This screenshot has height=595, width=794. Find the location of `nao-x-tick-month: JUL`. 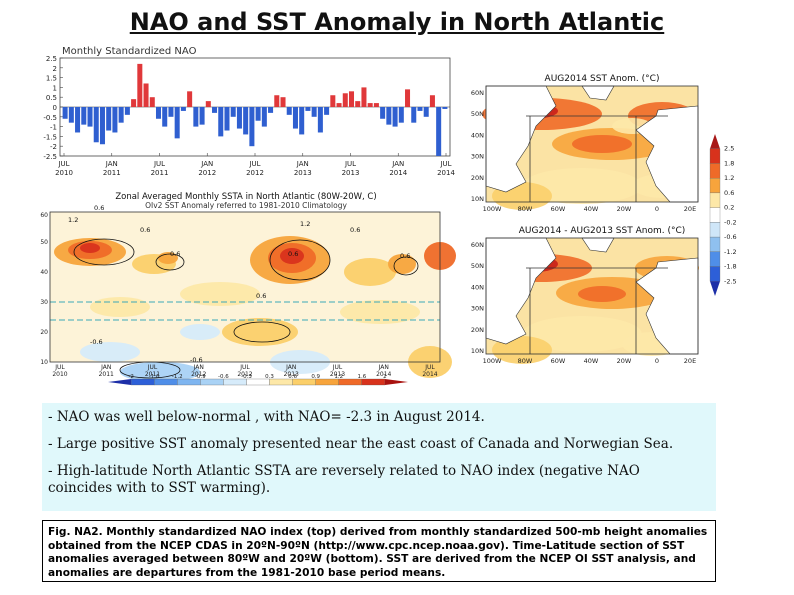

nao-x-tick-month: JUL is located at coordinates (350, 164).